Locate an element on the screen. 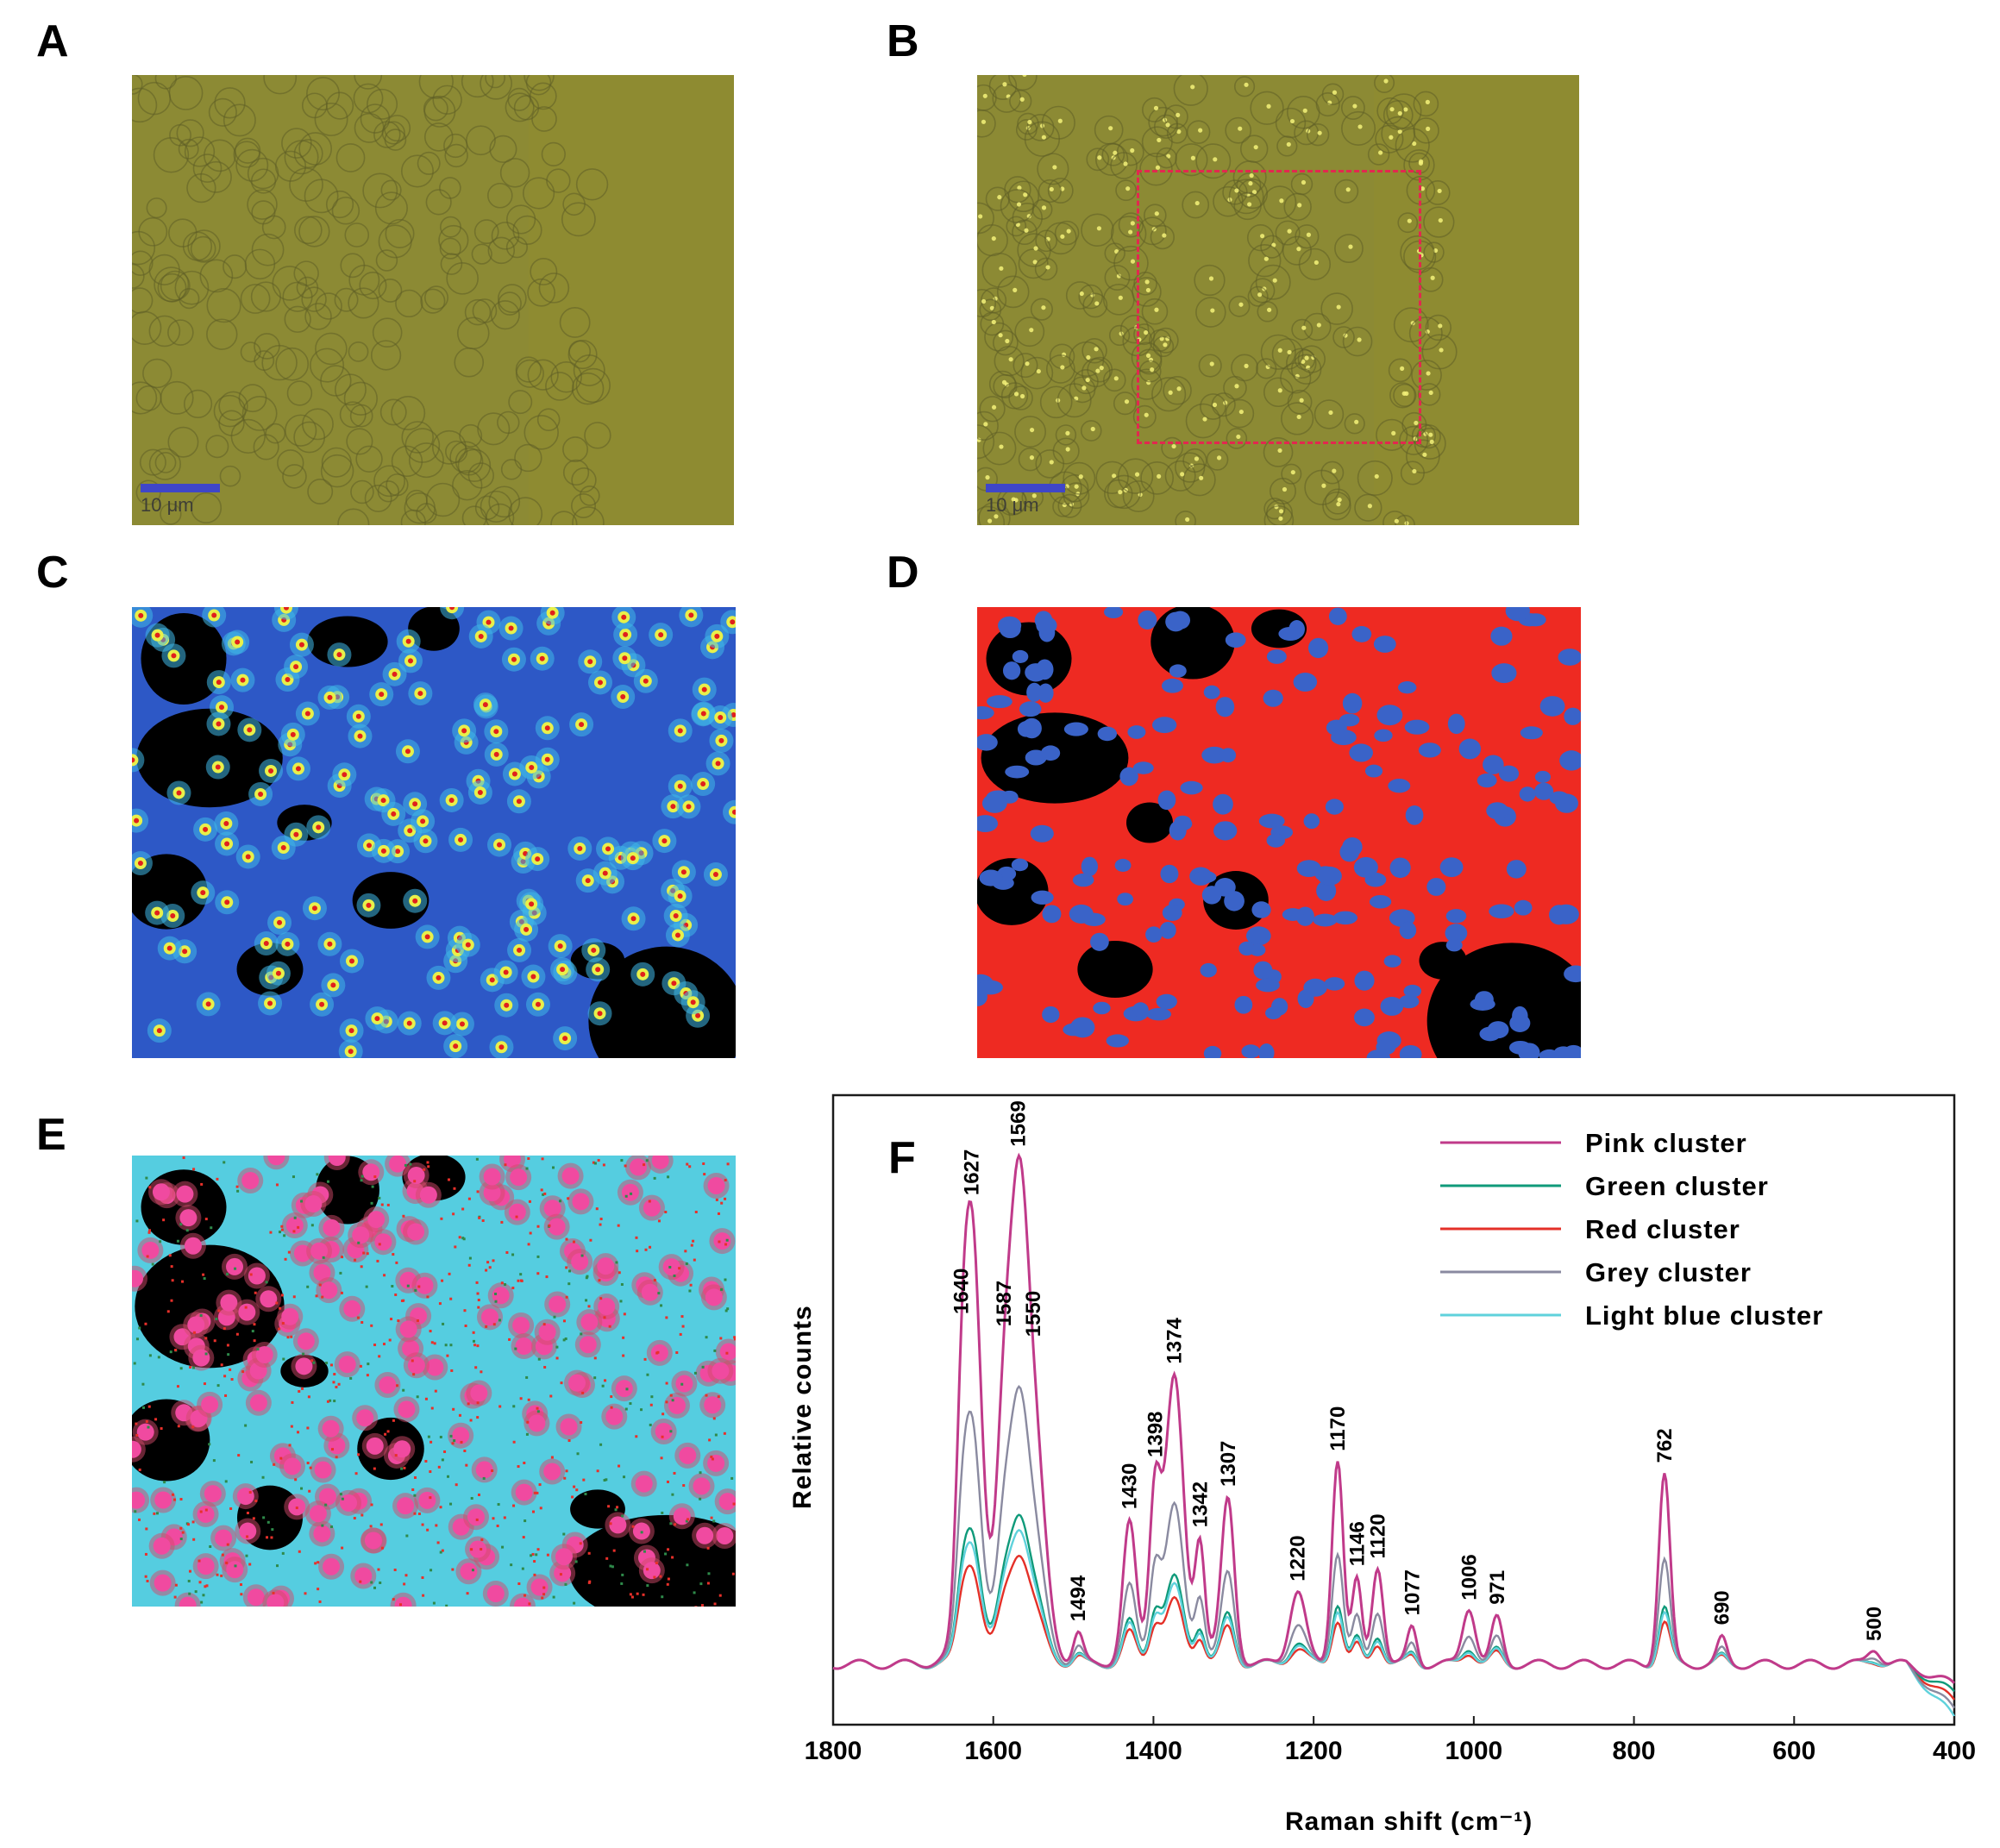  legend-entry: Green cluster is located at coordinates (1677, 1186).